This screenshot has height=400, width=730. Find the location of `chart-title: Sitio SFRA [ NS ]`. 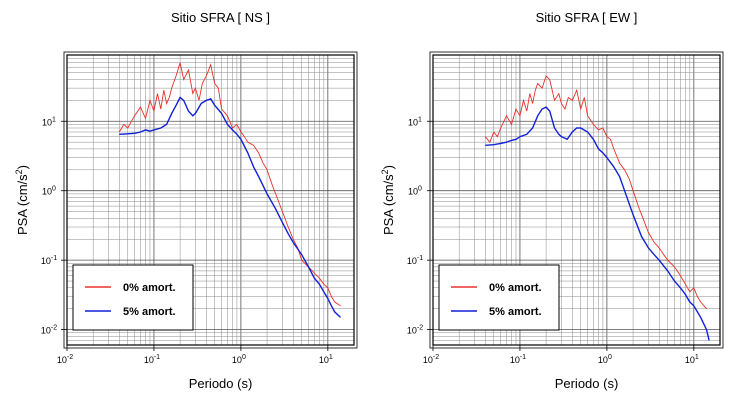

chart-title: Sitio SFRA [ NS ] is located at coordinates (220, 17).